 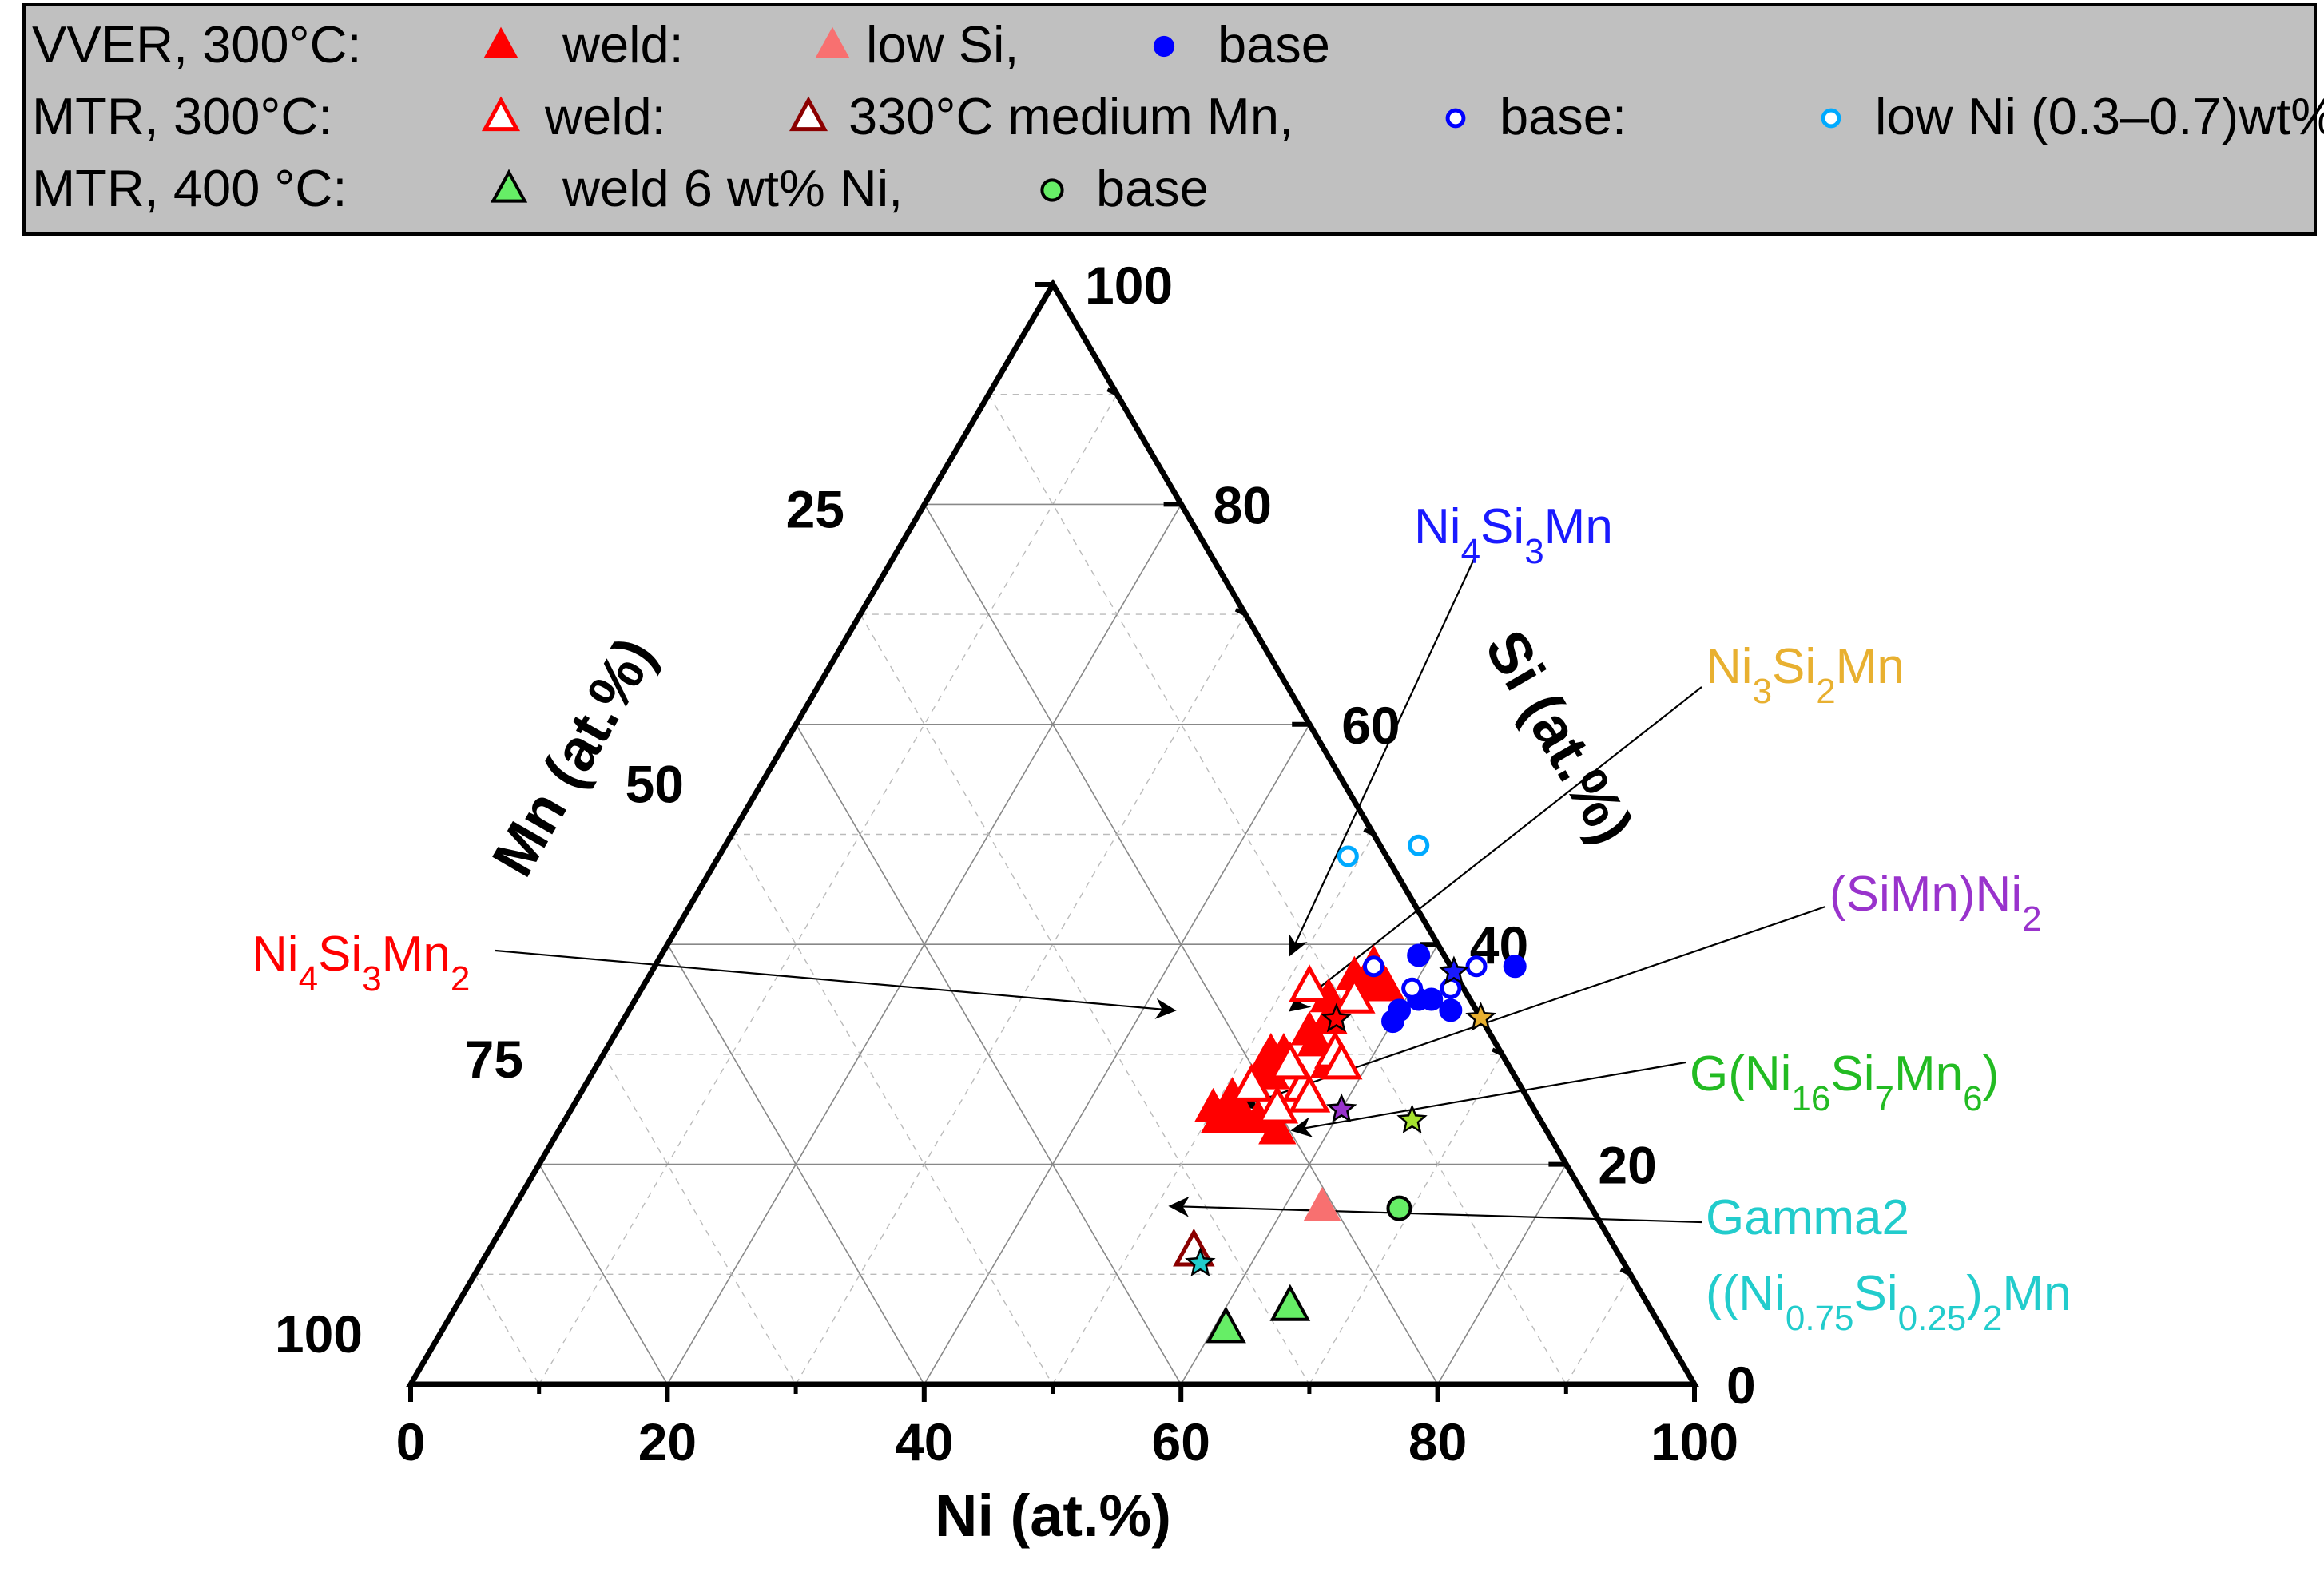 What do you see at coordinates (1412, 1118) in the screenshot?
I see `star-g-phase` at bounding box center [1412, 1118].